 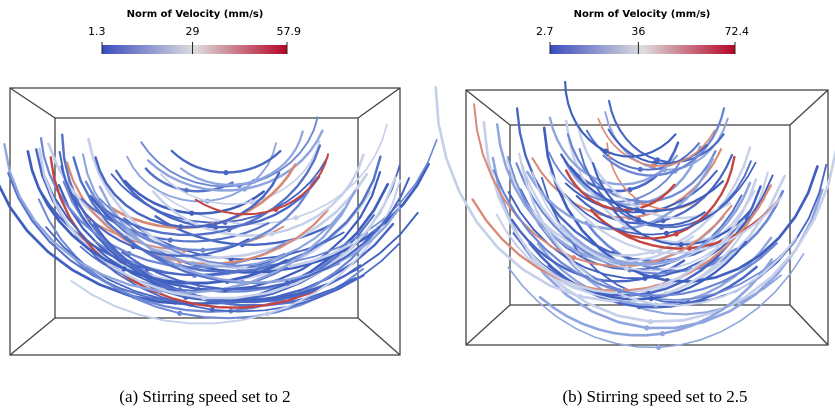 What do you see at coordinates (545, 31) in the screenshot?
I see `colorbar-tick-label: 2.7` at bounding box center [545, 31].